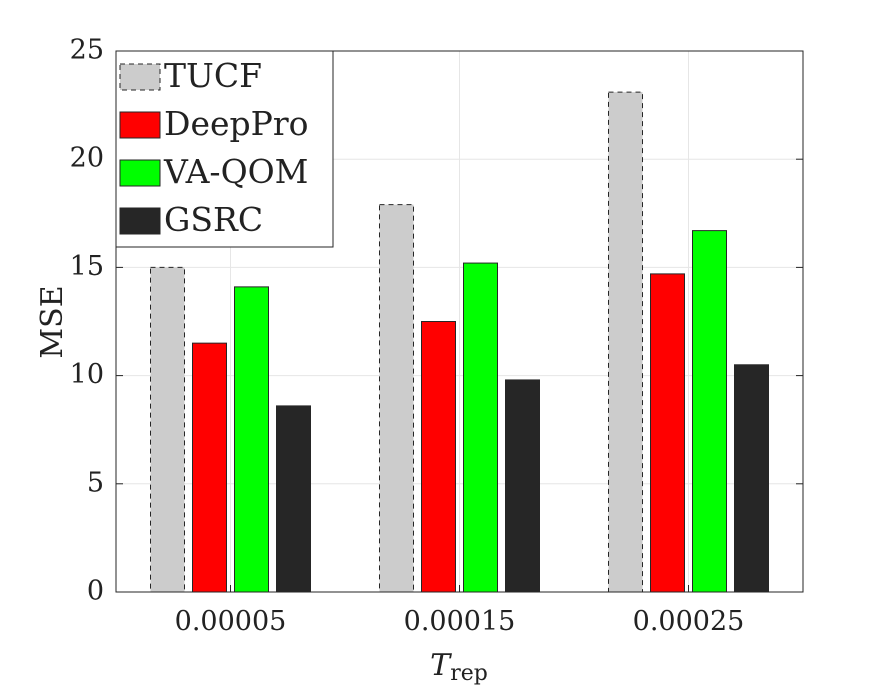 This screenshot has height=687, width=888. I want to click on y-tick-label: 20, so click(87, 158).